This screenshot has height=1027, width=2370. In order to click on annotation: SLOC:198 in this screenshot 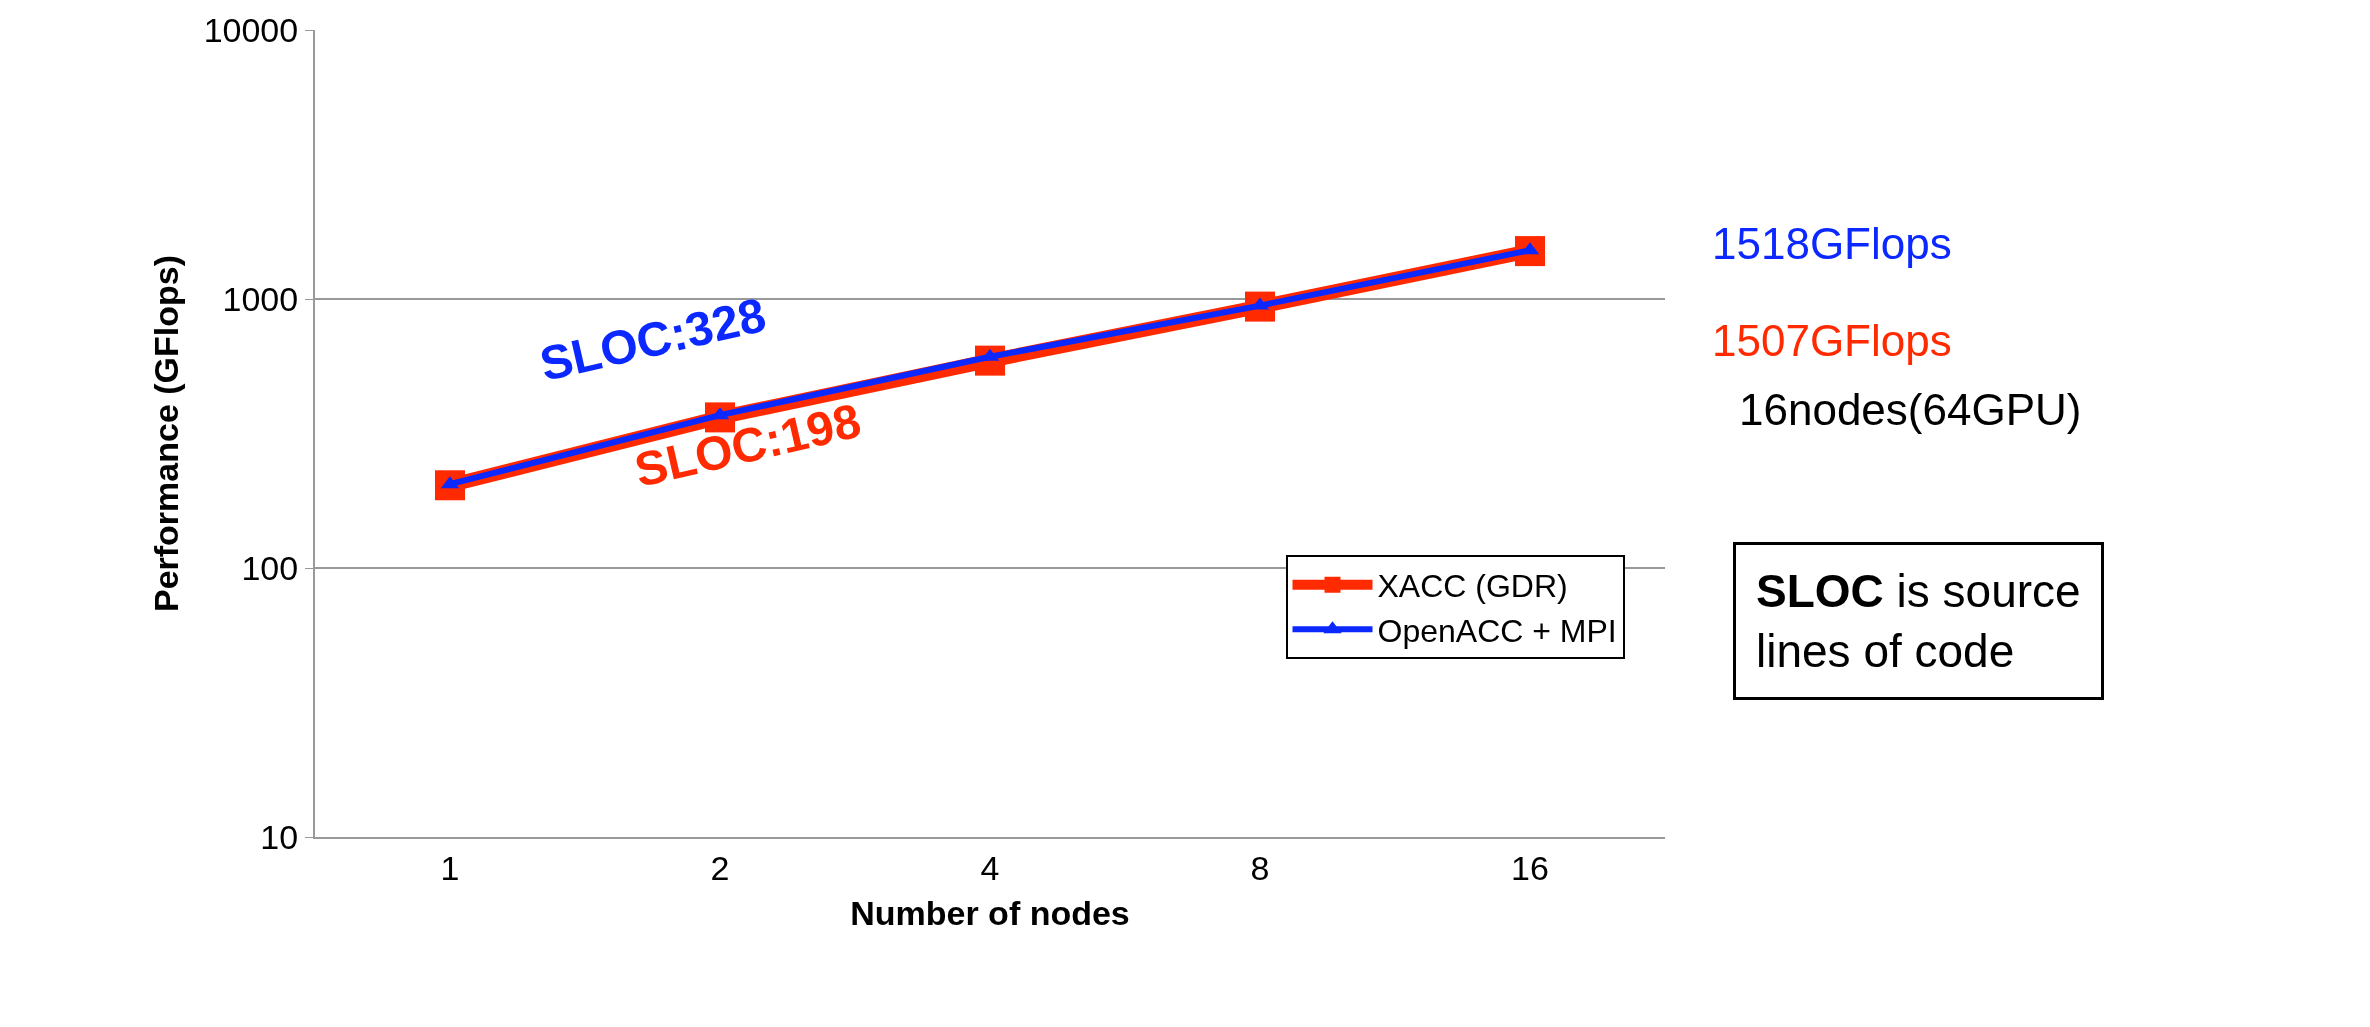, I will do `click(747, 445)`.